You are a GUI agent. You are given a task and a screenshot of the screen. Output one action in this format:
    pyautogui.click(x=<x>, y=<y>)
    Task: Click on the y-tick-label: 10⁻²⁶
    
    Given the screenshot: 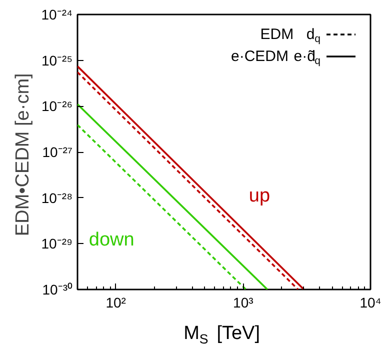 What is the action you would take?
    pyautogui.click(x=57, y=106)
    